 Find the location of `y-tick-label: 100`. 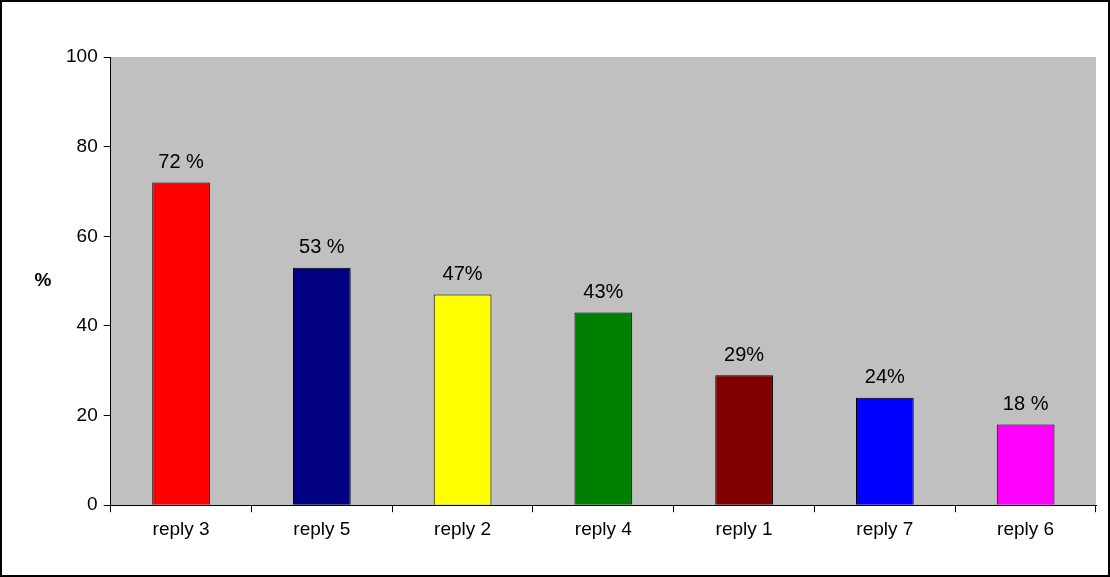

y-tick-label: 100 is located at coordinates (82, 56).